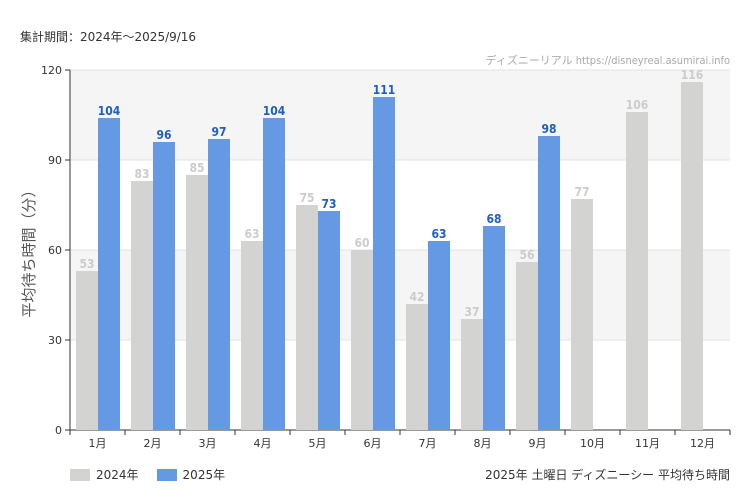 The image size is (750, 500). Describe the element at coordinates (318, 443) in the screenshot. I see `x-tick-label: 5月` at that location.